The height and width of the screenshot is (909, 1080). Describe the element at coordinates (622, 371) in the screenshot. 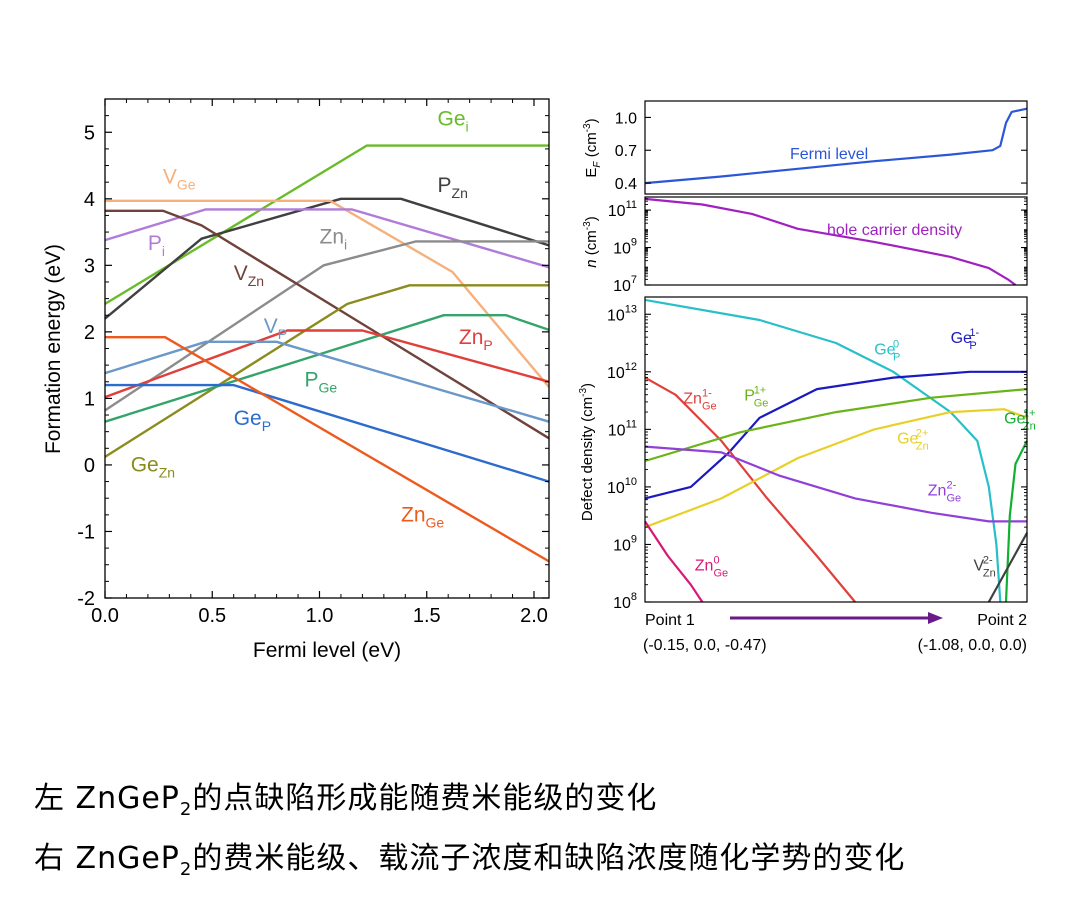

I see `y-tick-label: 10¹²` at that location.